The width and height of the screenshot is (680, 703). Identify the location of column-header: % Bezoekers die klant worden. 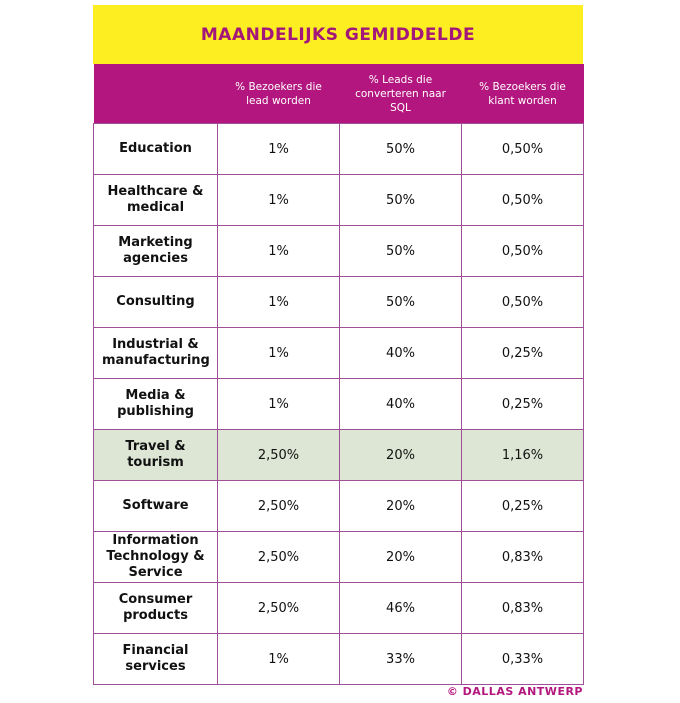
(522, 94).